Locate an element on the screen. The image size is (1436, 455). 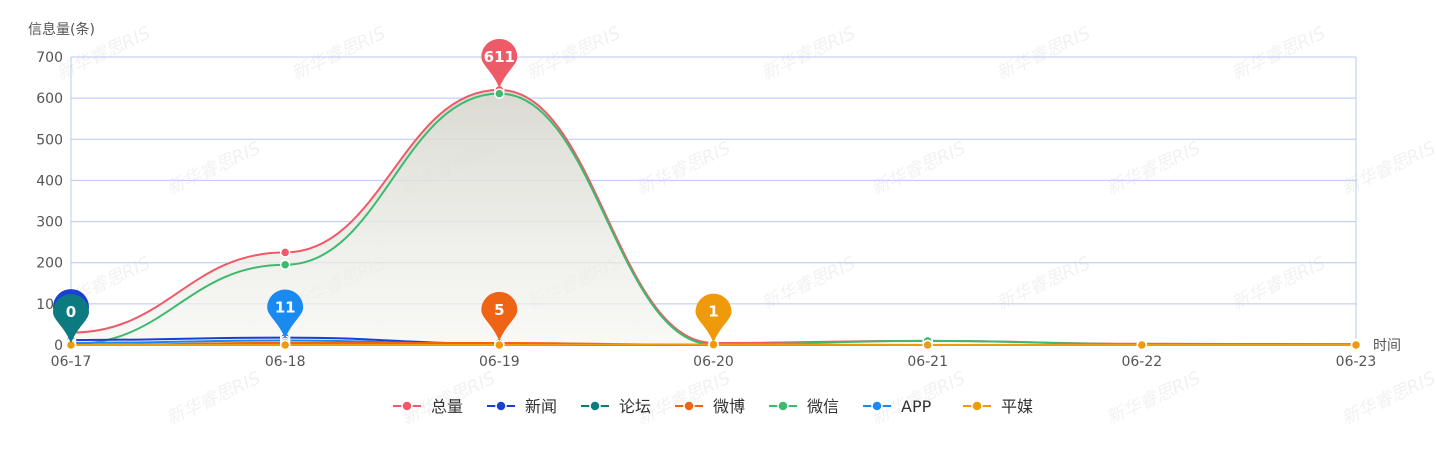
annotation-pin-总量: 611 is located at coordinates (499, 63).